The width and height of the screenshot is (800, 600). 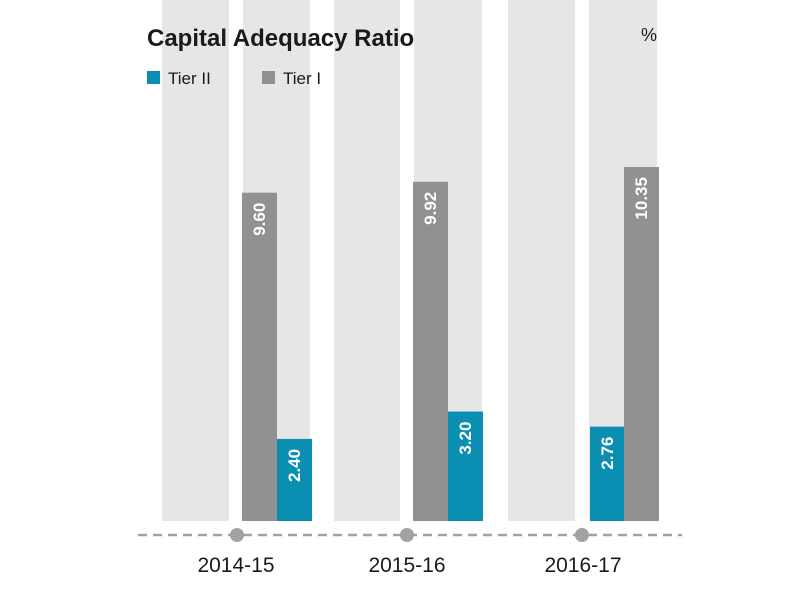 I want to click on legend-label-tier-ii: Tier II, so click(x=189, y=78).